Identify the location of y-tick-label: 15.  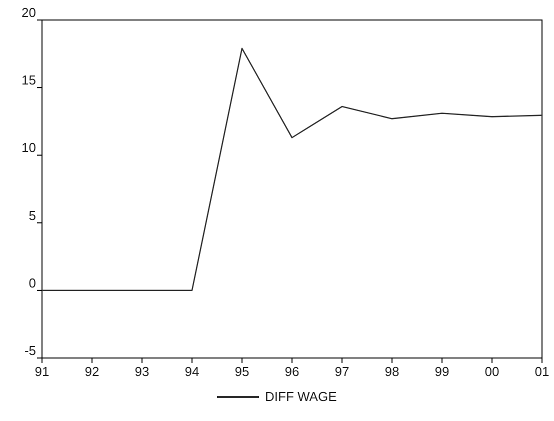
(29, 80).